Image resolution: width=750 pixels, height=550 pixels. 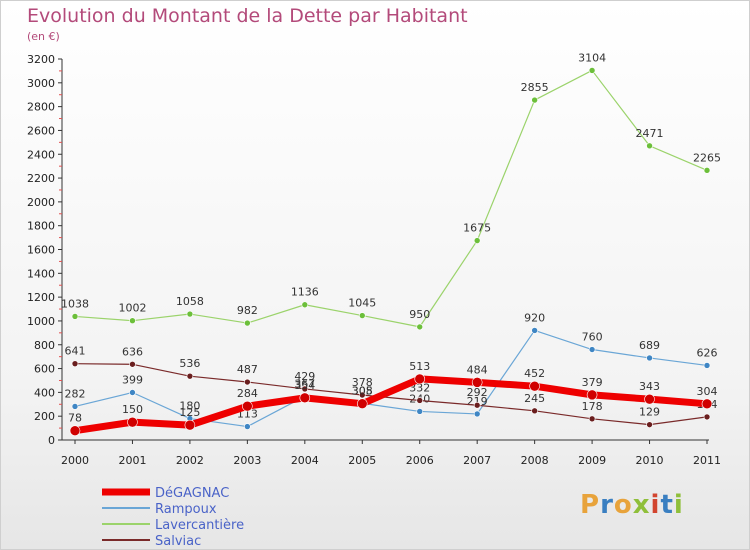 I want to click on x-tick-label-2006: 2006, so click(x=420, y=460).